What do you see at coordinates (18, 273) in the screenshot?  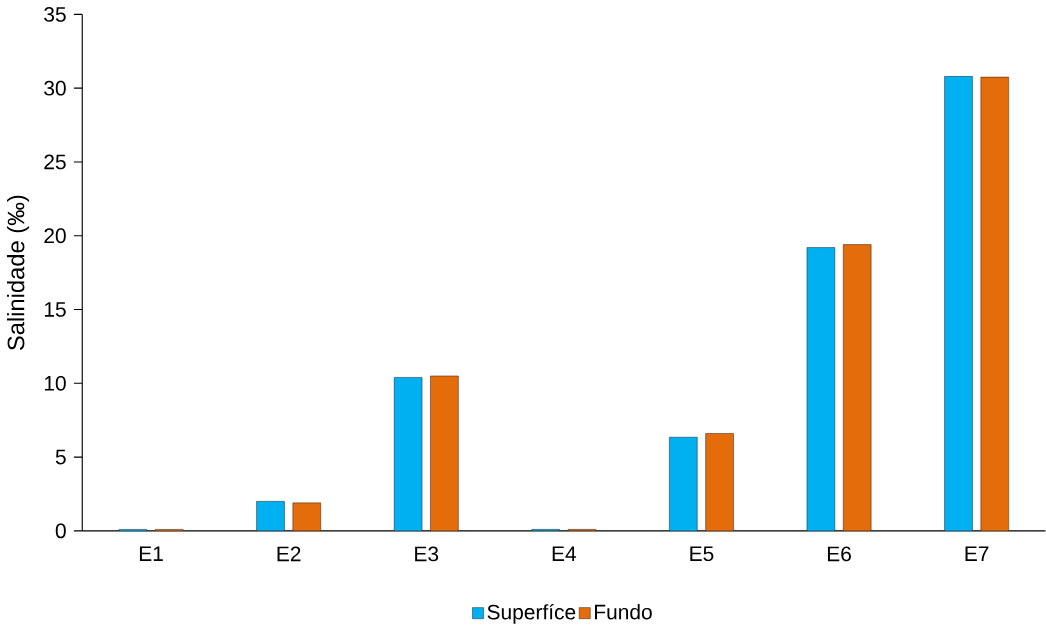 I see `y-axis-title: Salinidade (‰)` at bounding box center [18, 273].